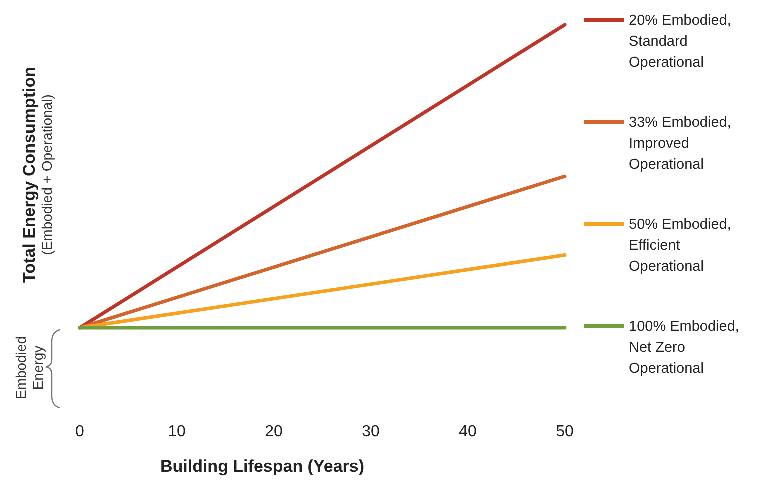  Describe the element at coordinates (47, 175) in the screenshot. I see `text: (Embodied + Operational)` at that location.